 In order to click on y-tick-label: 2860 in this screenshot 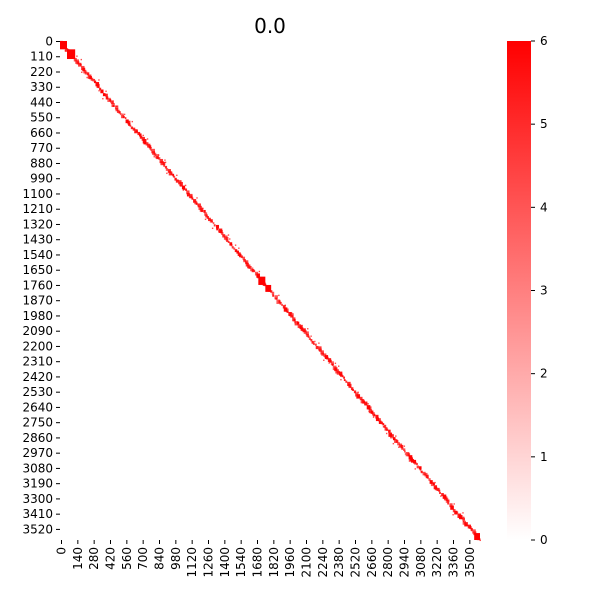, I will do `click(37, 438)`.